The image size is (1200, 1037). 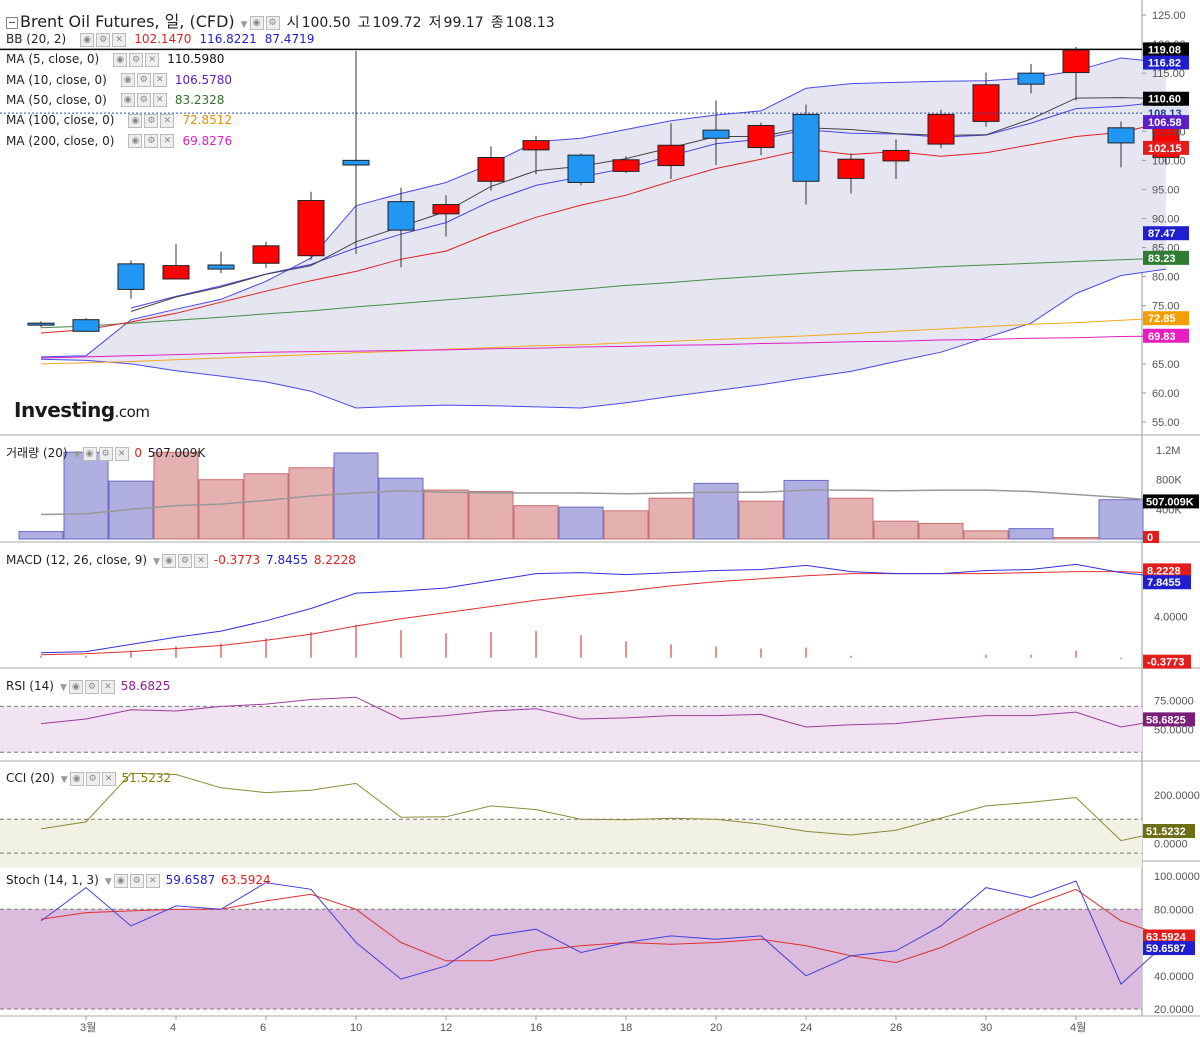 I want to click on stoch-band, so click(x=571, y=959).